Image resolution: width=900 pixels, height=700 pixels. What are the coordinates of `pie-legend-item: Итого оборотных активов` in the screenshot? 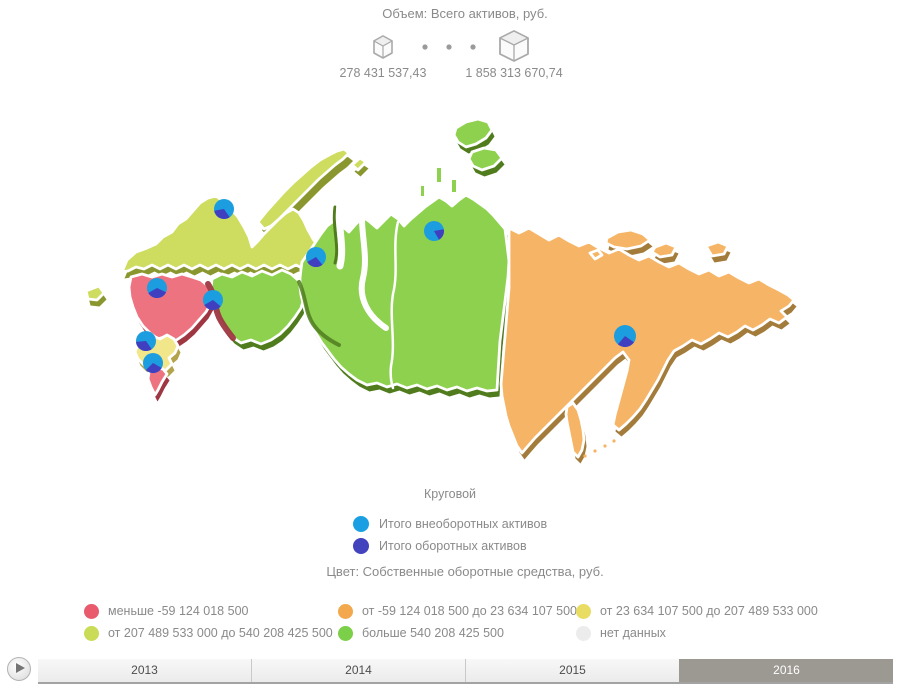 It's located at (450, 545).